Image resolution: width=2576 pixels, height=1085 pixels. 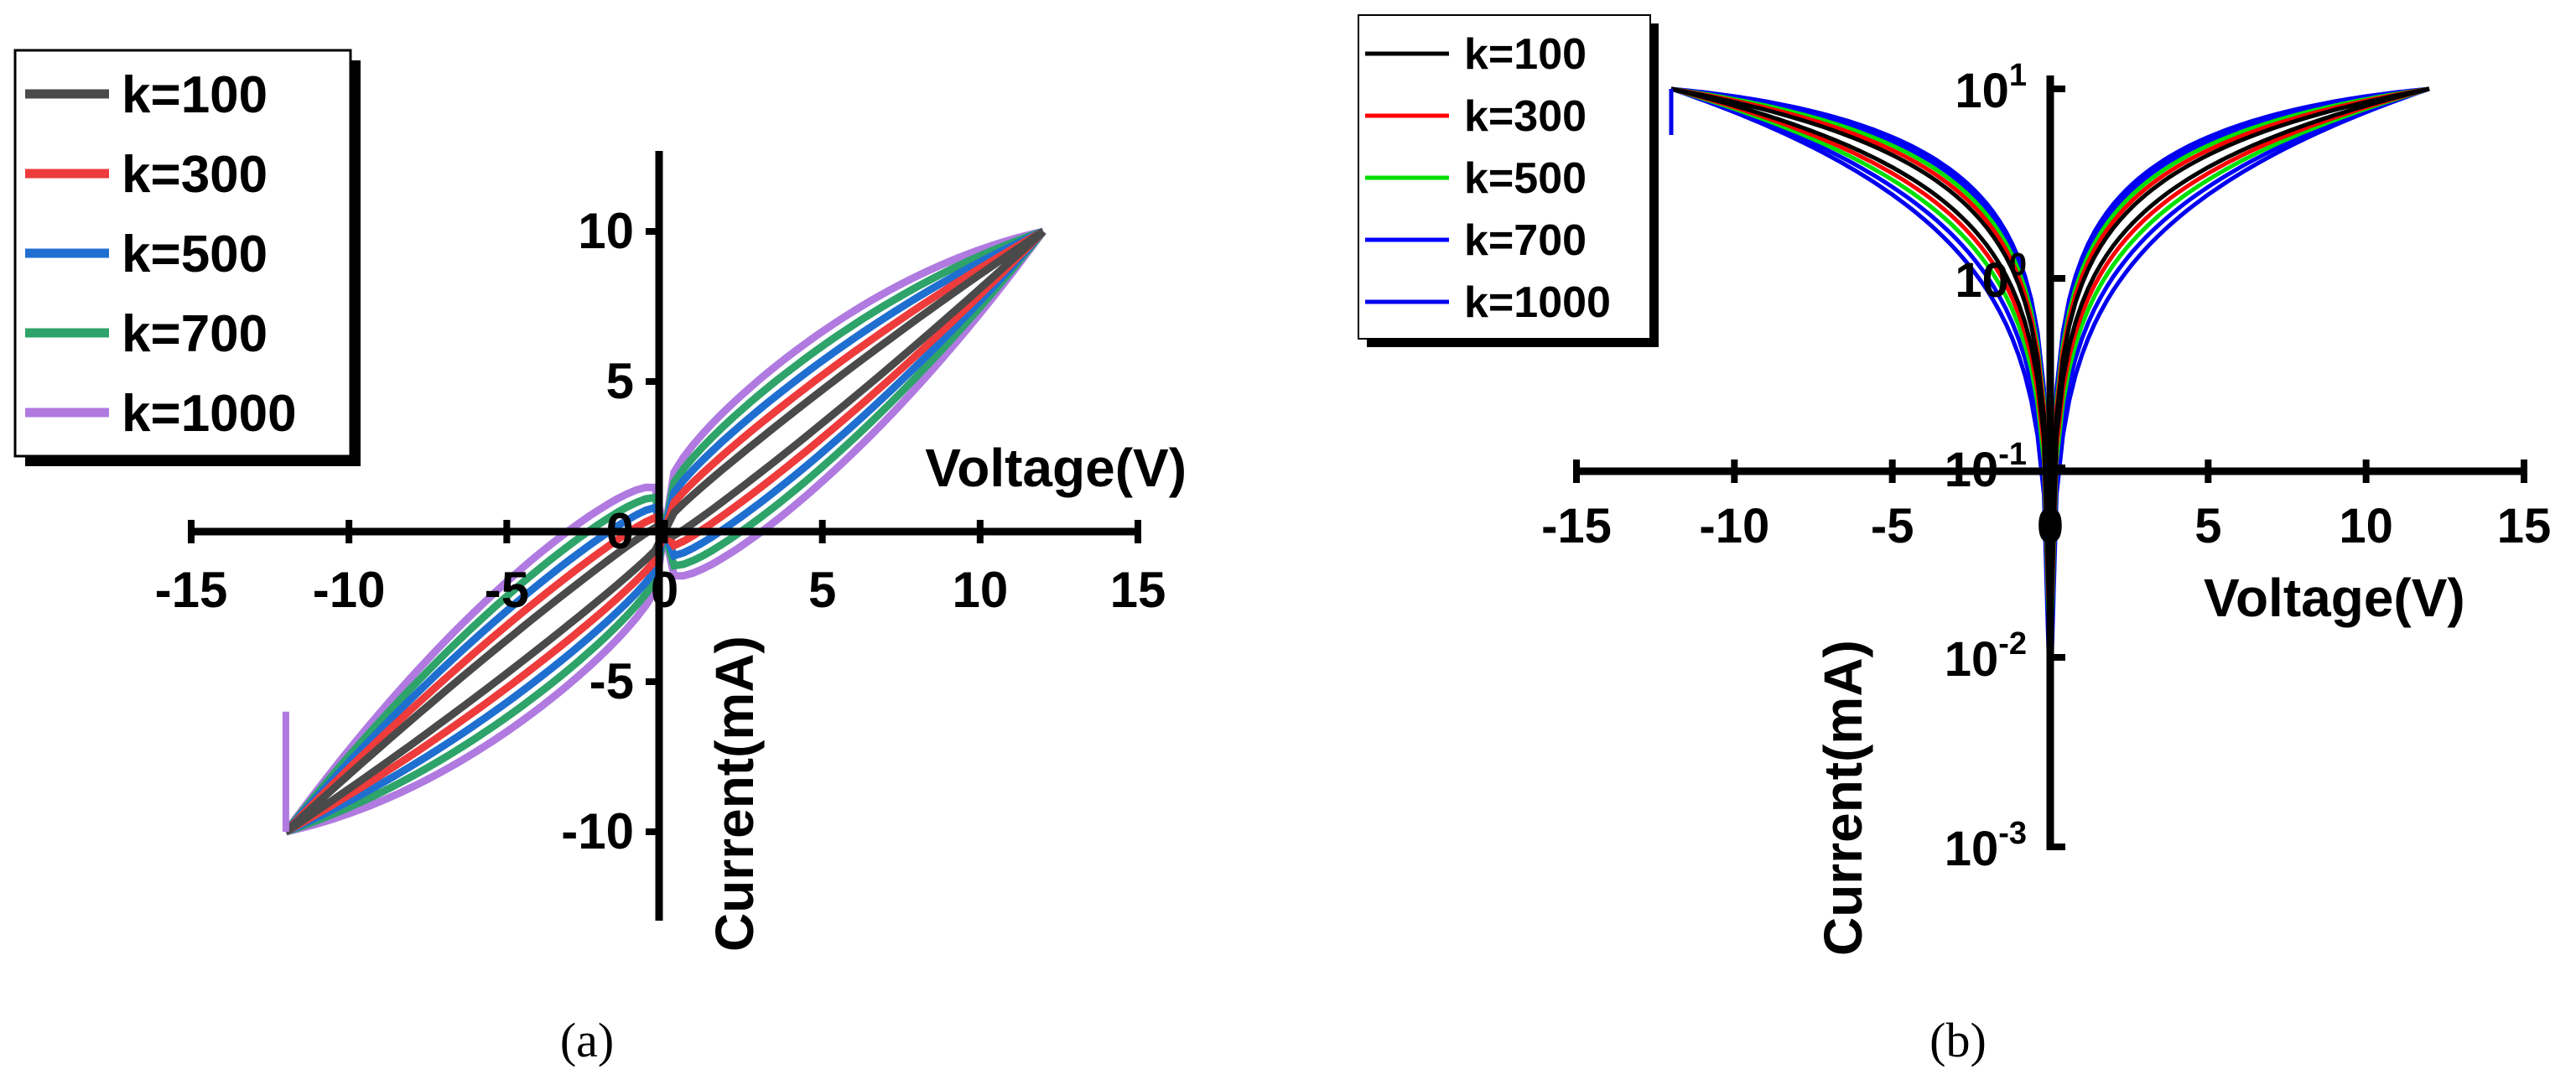 I want to click on a-x-tick-label: -5, so click(x=507, y=590).